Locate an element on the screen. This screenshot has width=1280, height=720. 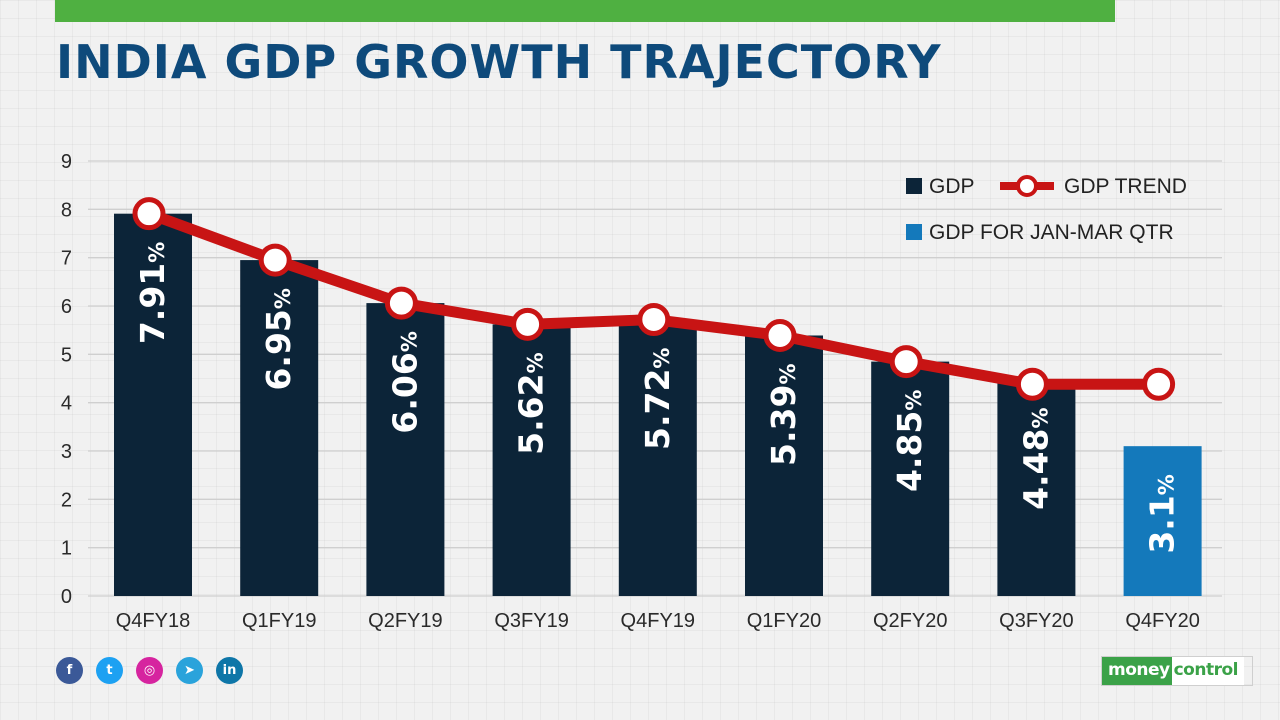
facebook-icon: f is located at coordinates (69, 670).